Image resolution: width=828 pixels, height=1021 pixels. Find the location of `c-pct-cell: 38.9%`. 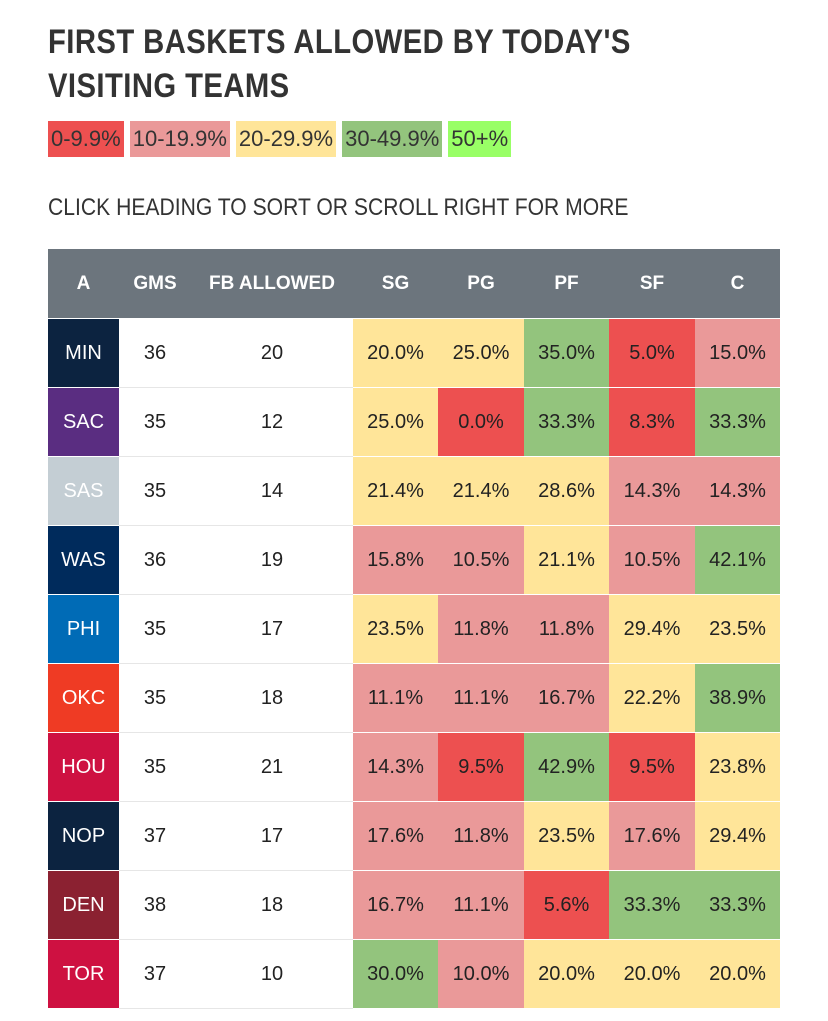

c-pct-cell: 38.9% is located at coordinates (737, 698).